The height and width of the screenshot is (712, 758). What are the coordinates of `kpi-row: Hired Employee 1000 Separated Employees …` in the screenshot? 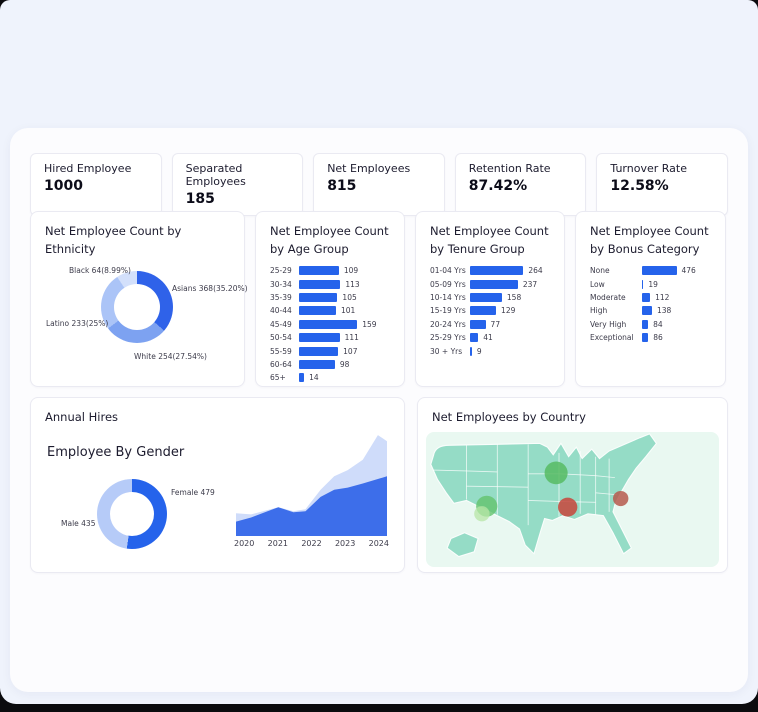 It's located at (379, 184).